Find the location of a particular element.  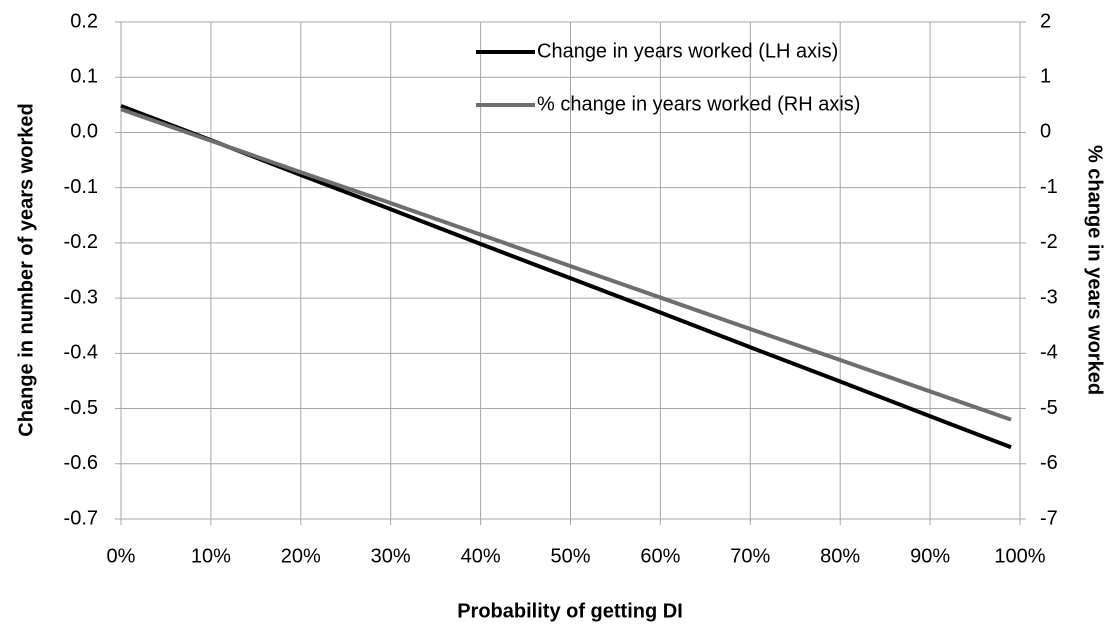

y2-tick-label: -6 is located at coordinates (1049, 463).